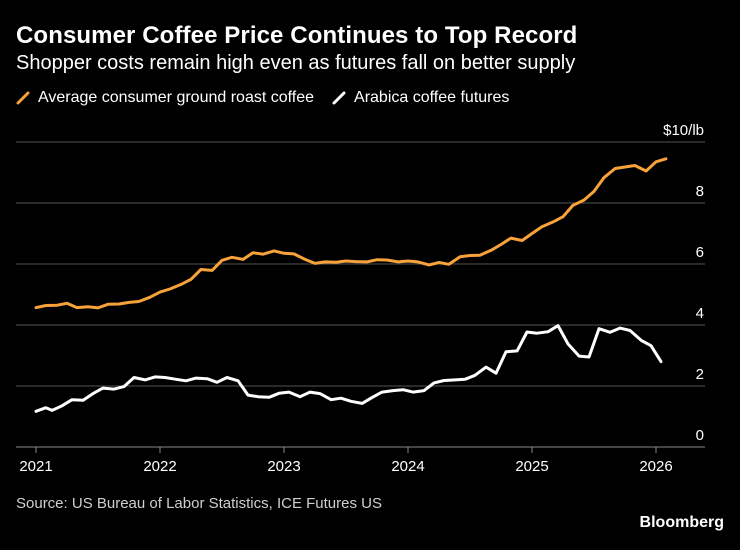 Image resolution: width=740 pixels, height=550 pixels. I want to click on y-tick-label: 0, so click(700, 435).